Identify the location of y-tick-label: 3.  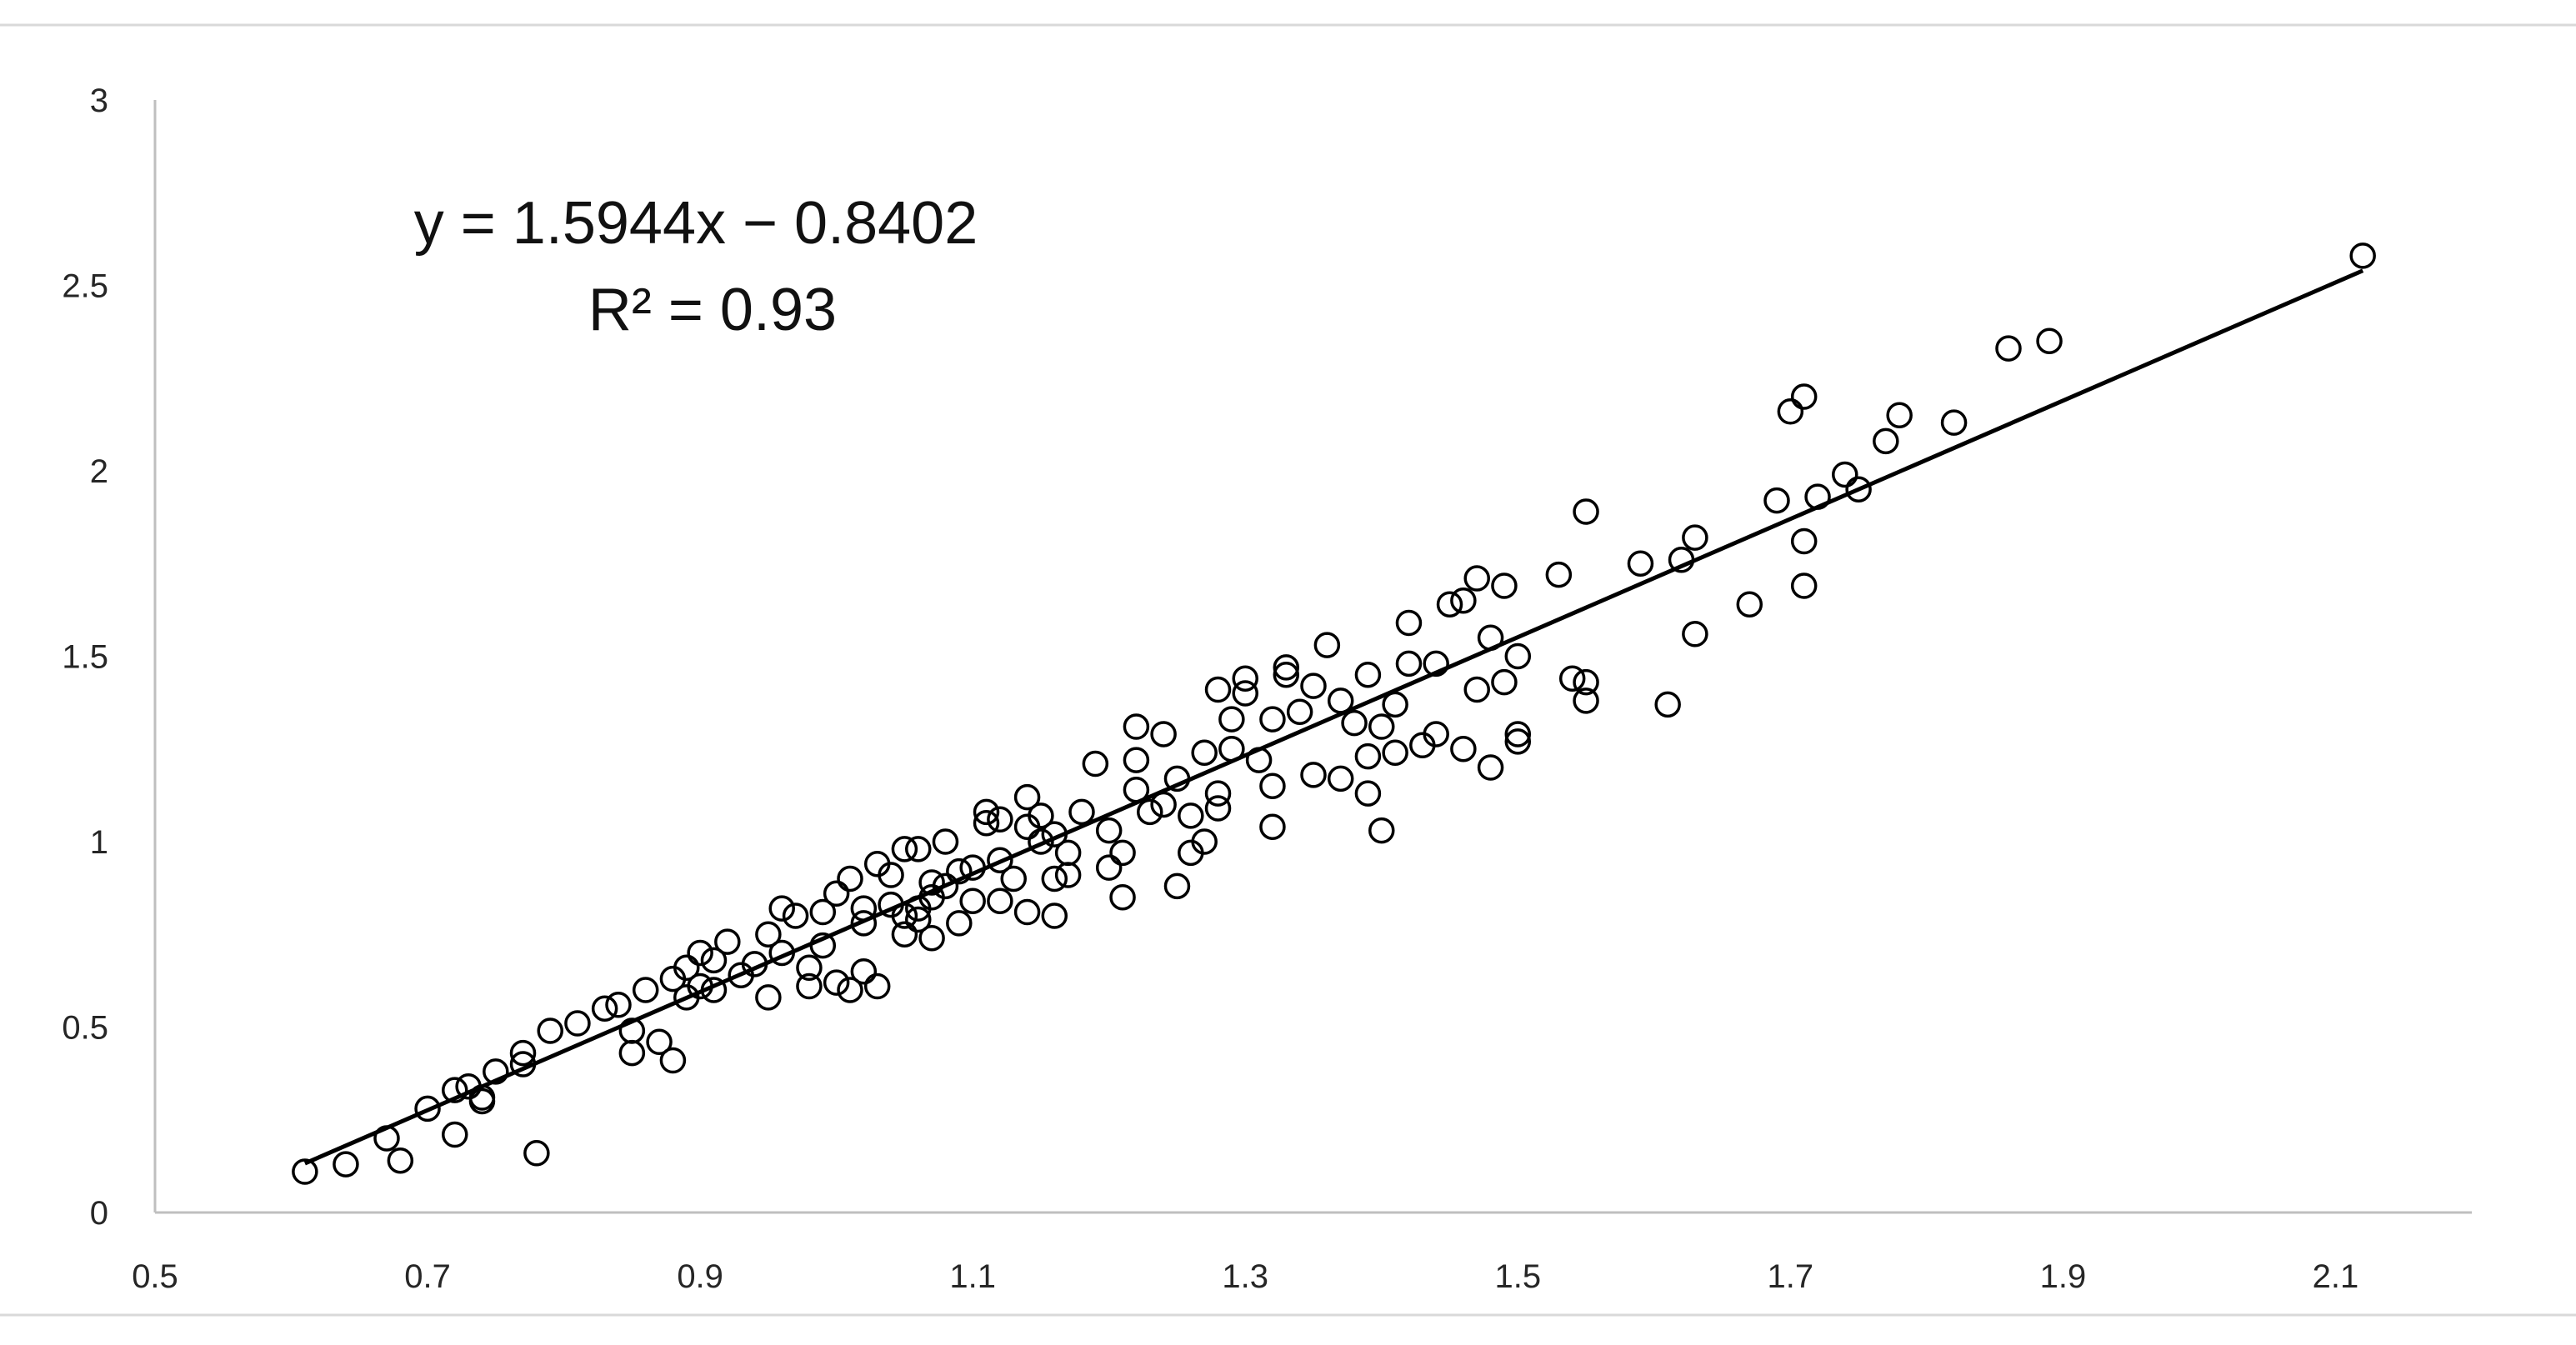
(99, 100).